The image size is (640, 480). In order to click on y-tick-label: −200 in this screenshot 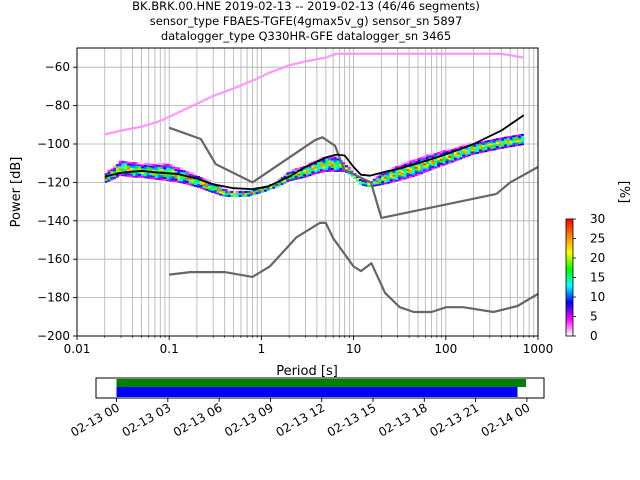, I will do `click(53, 336)`.